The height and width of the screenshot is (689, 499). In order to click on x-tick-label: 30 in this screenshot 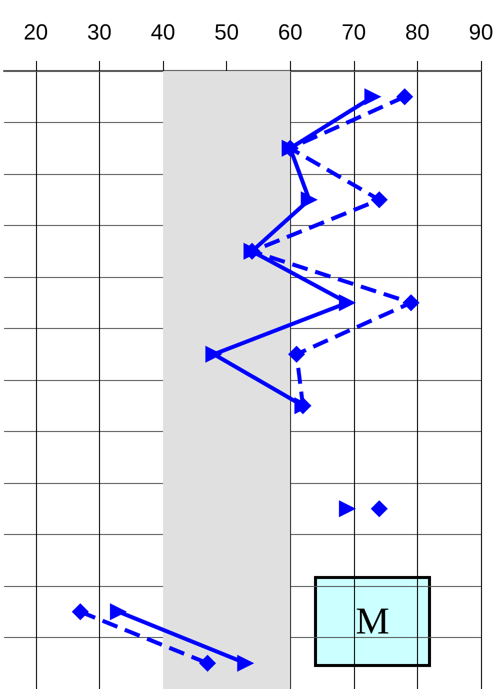, I will do `click(99, 32)`.